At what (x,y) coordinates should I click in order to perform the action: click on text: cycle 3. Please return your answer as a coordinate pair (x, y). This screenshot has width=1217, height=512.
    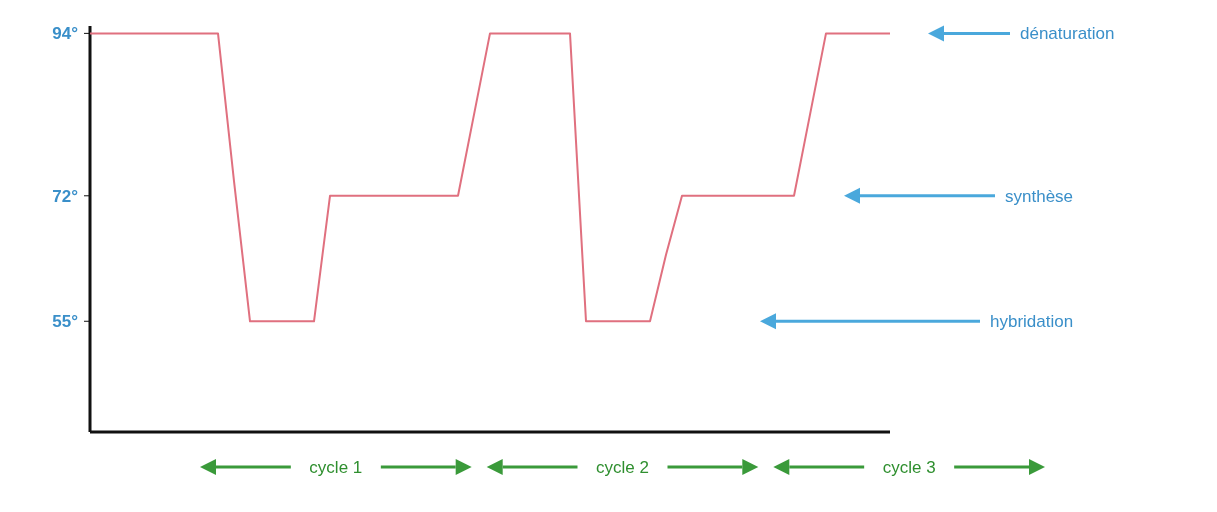
    Looking at the image, I should click on (909, 467).